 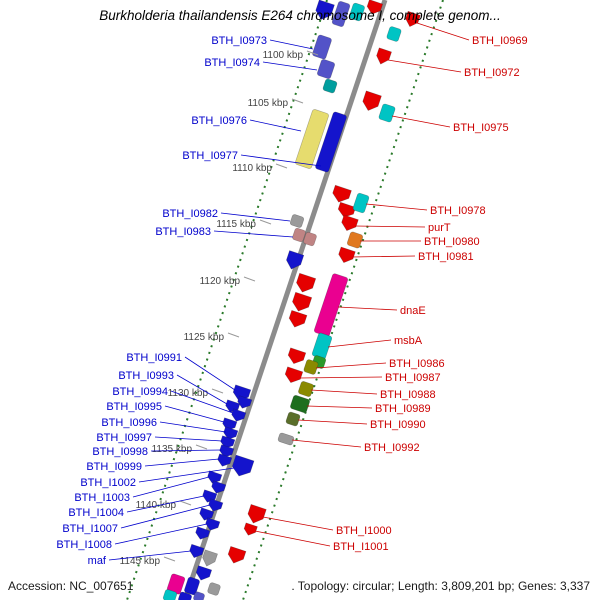 What do you see at coordinates (403, 409) in the screenshot?
I see `gene-label-right: BTH_I0989` at bounding box center [403, 409].